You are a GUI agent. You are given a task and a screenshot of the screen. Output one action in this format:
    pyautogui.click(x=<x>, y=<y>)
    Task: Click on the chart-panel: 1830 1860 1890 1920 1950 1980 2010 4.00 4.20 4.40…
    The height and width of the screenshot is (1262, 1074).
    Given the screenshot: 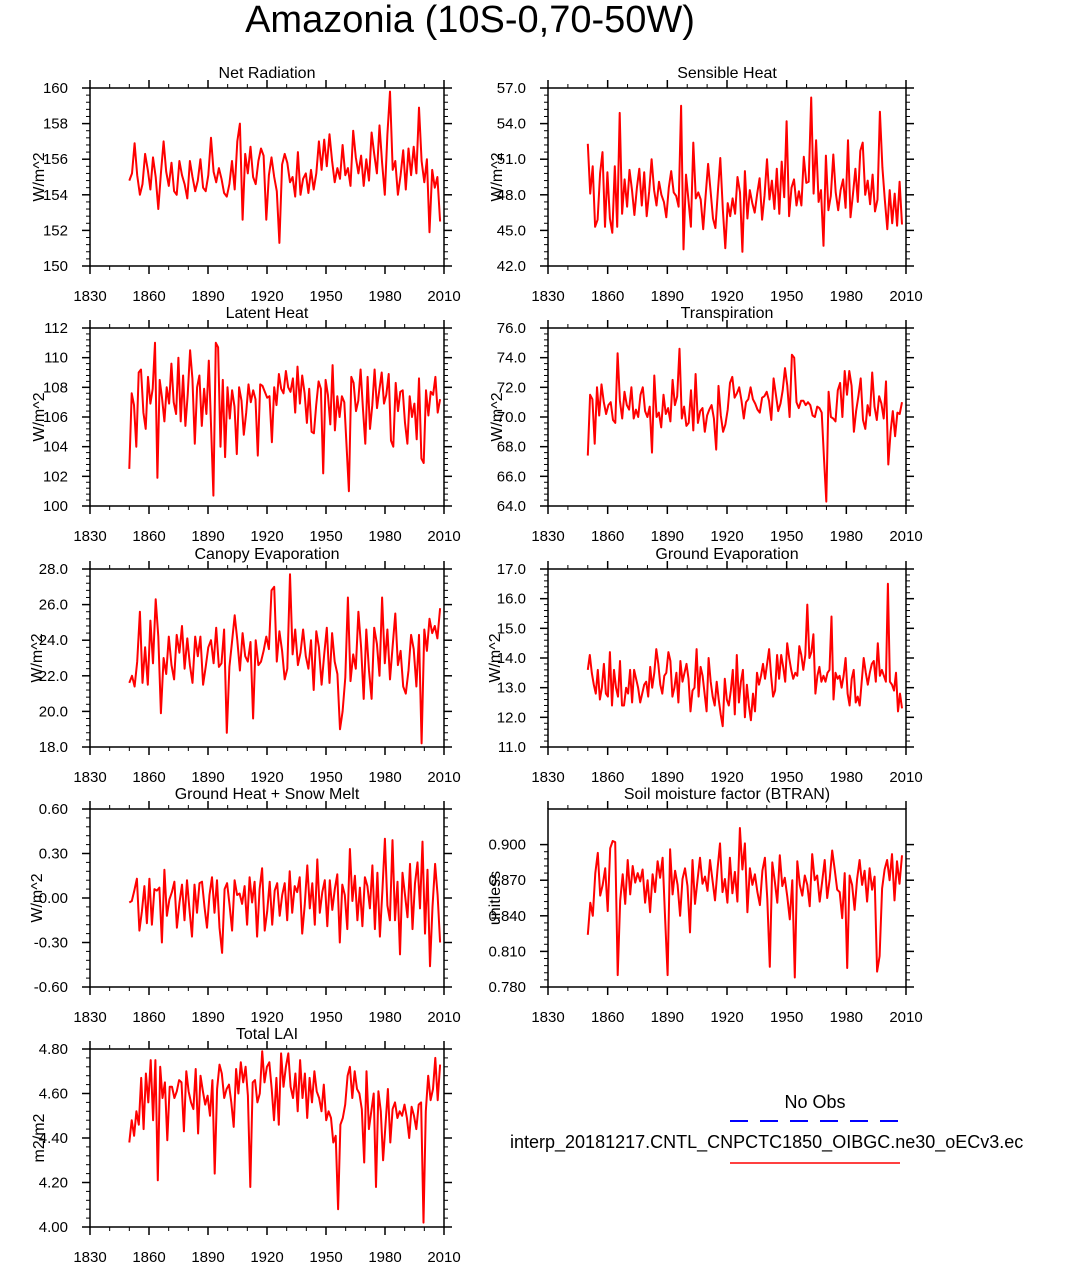 What is the action you would take?
    pyautogui.click(x=246, y=1144)
    